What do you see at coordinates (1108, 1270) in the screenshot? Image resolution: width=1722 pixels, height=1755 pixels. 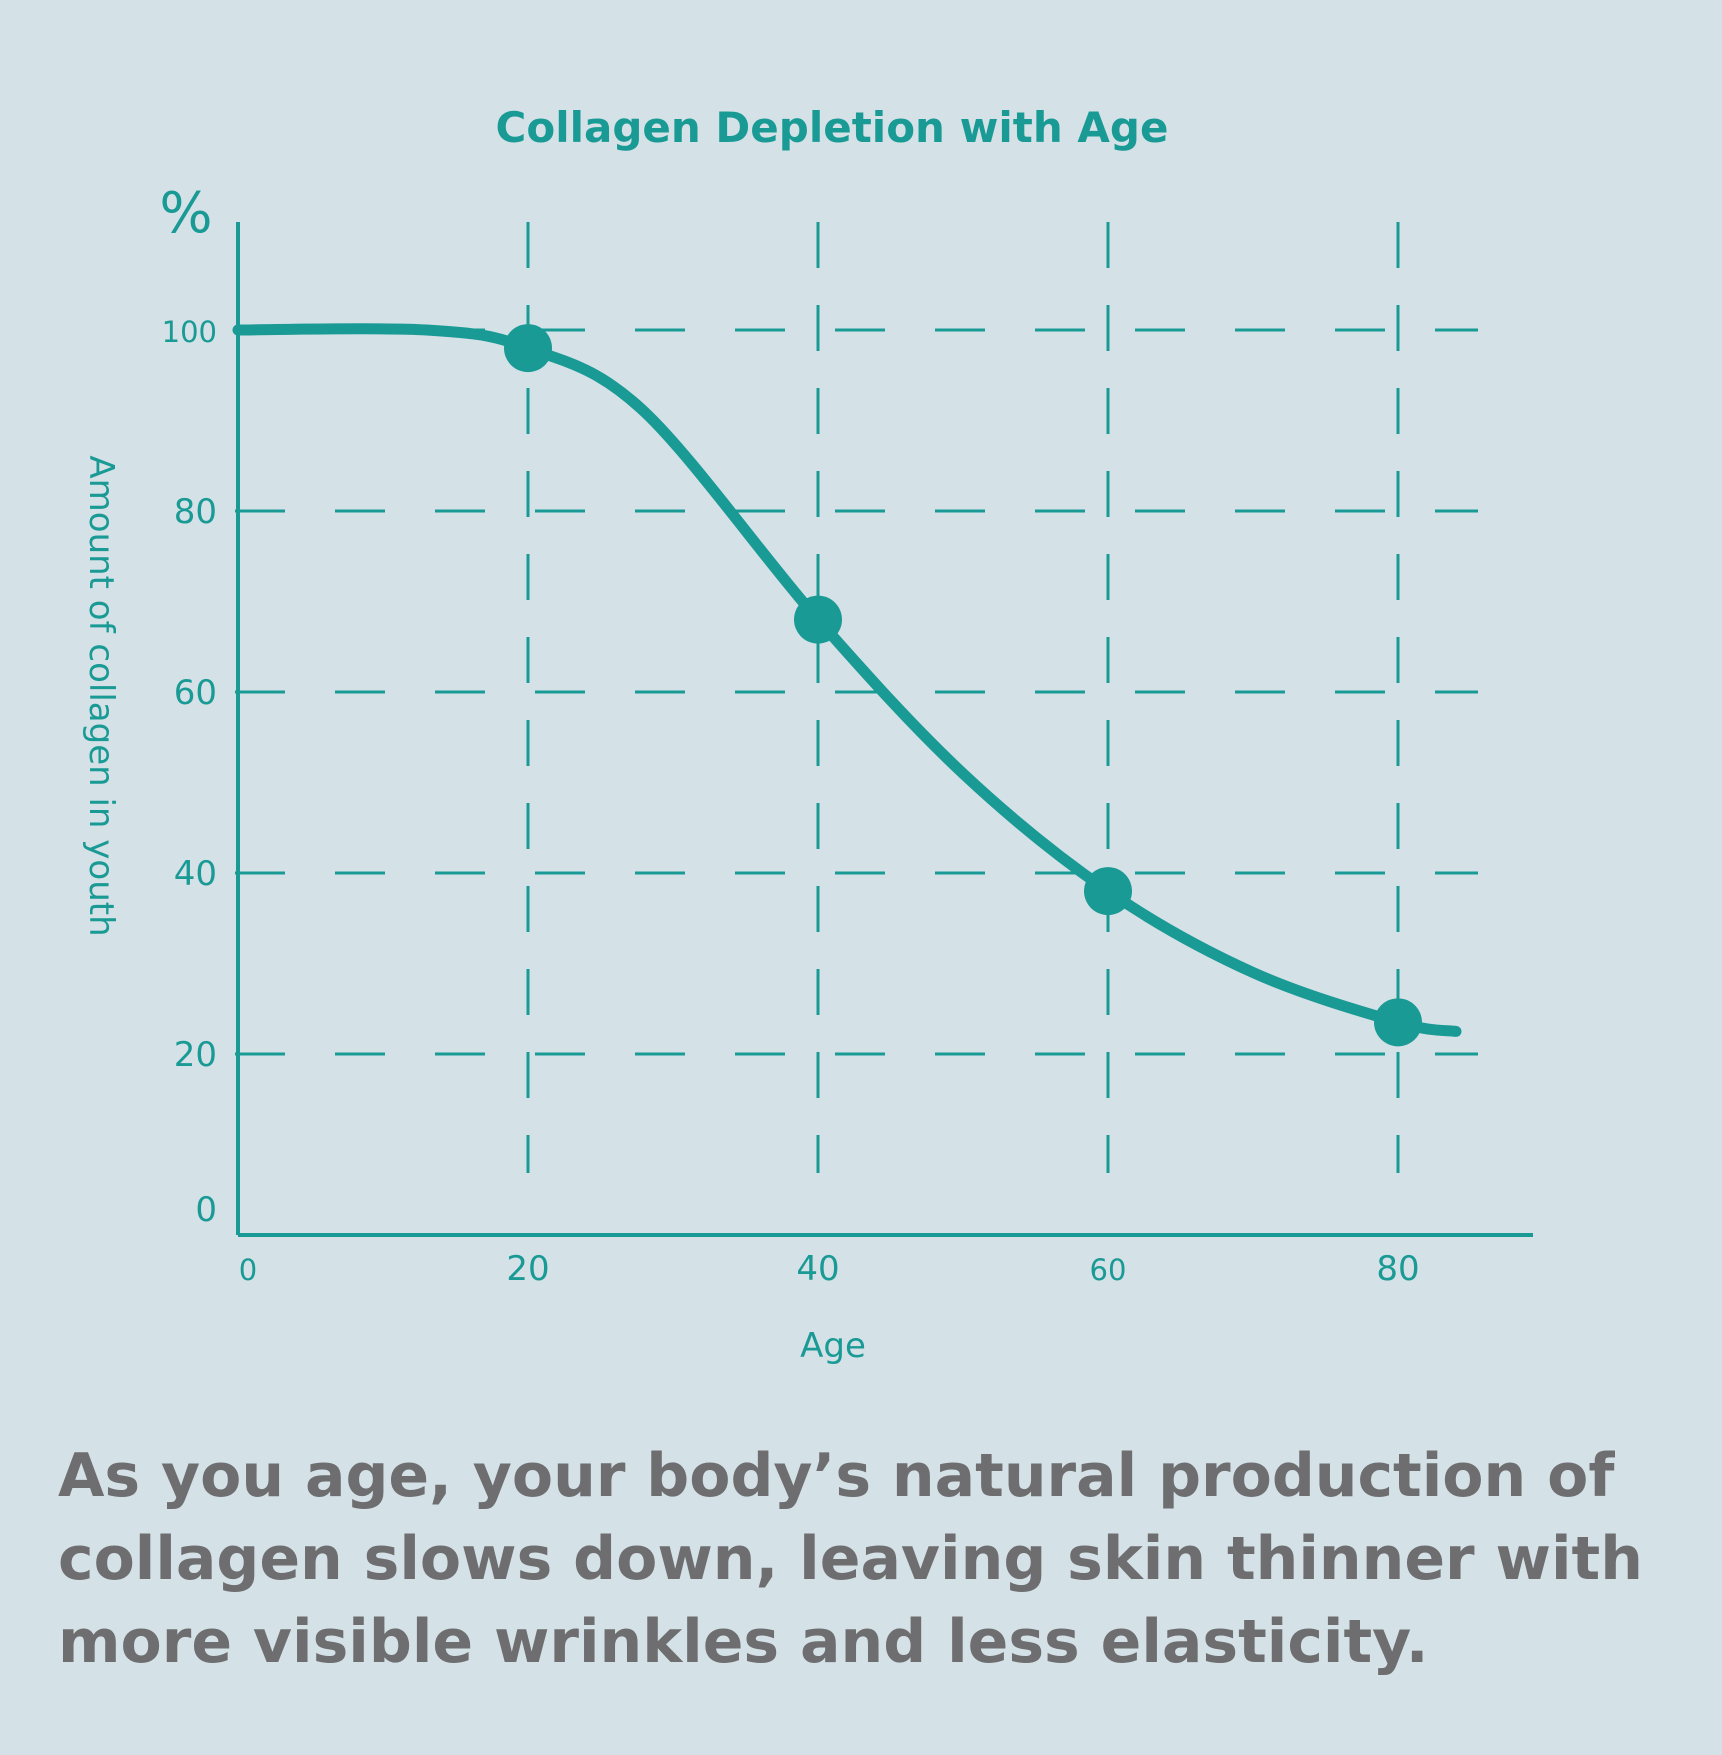 I see `x-tick-label-60: 60` at bounding box center [1108, 1270].